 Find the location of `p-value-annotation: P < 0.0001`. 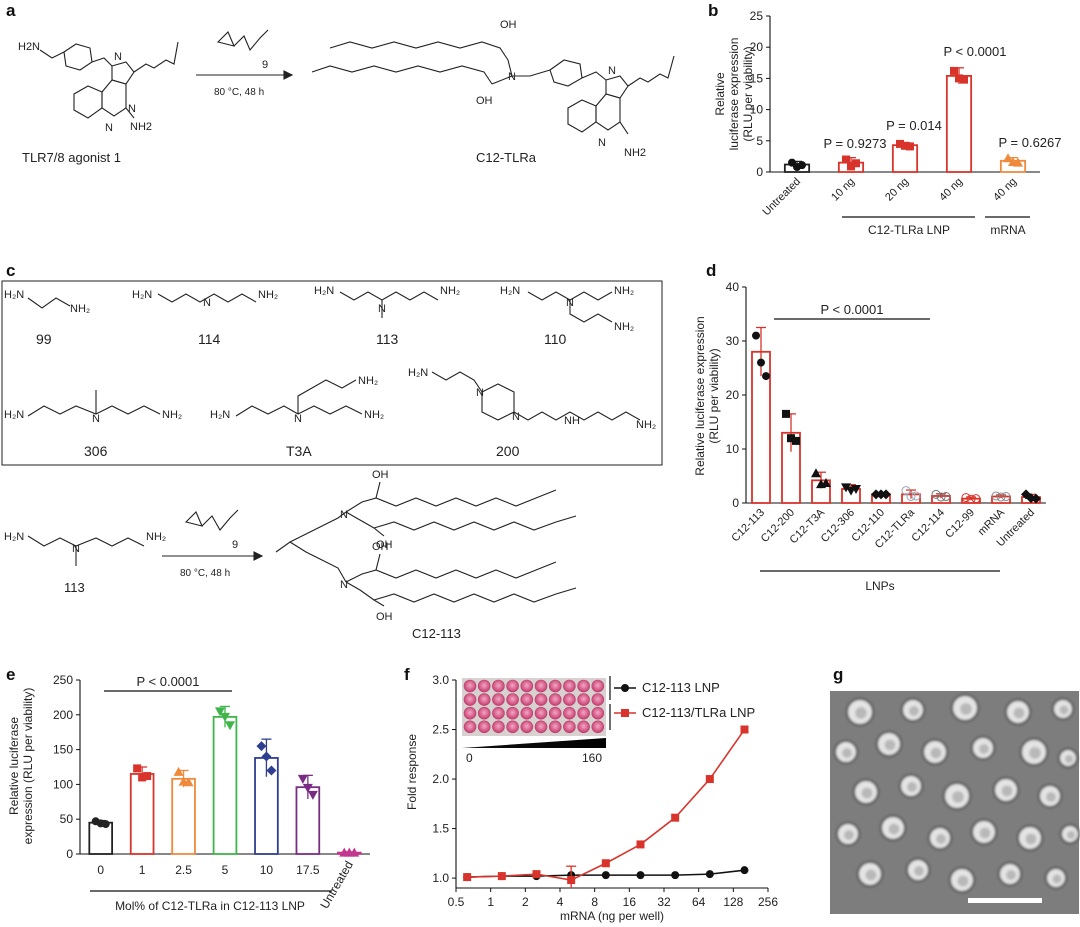

p-value-annotation: P < 0.0001 is located at coordinates (851, 309).